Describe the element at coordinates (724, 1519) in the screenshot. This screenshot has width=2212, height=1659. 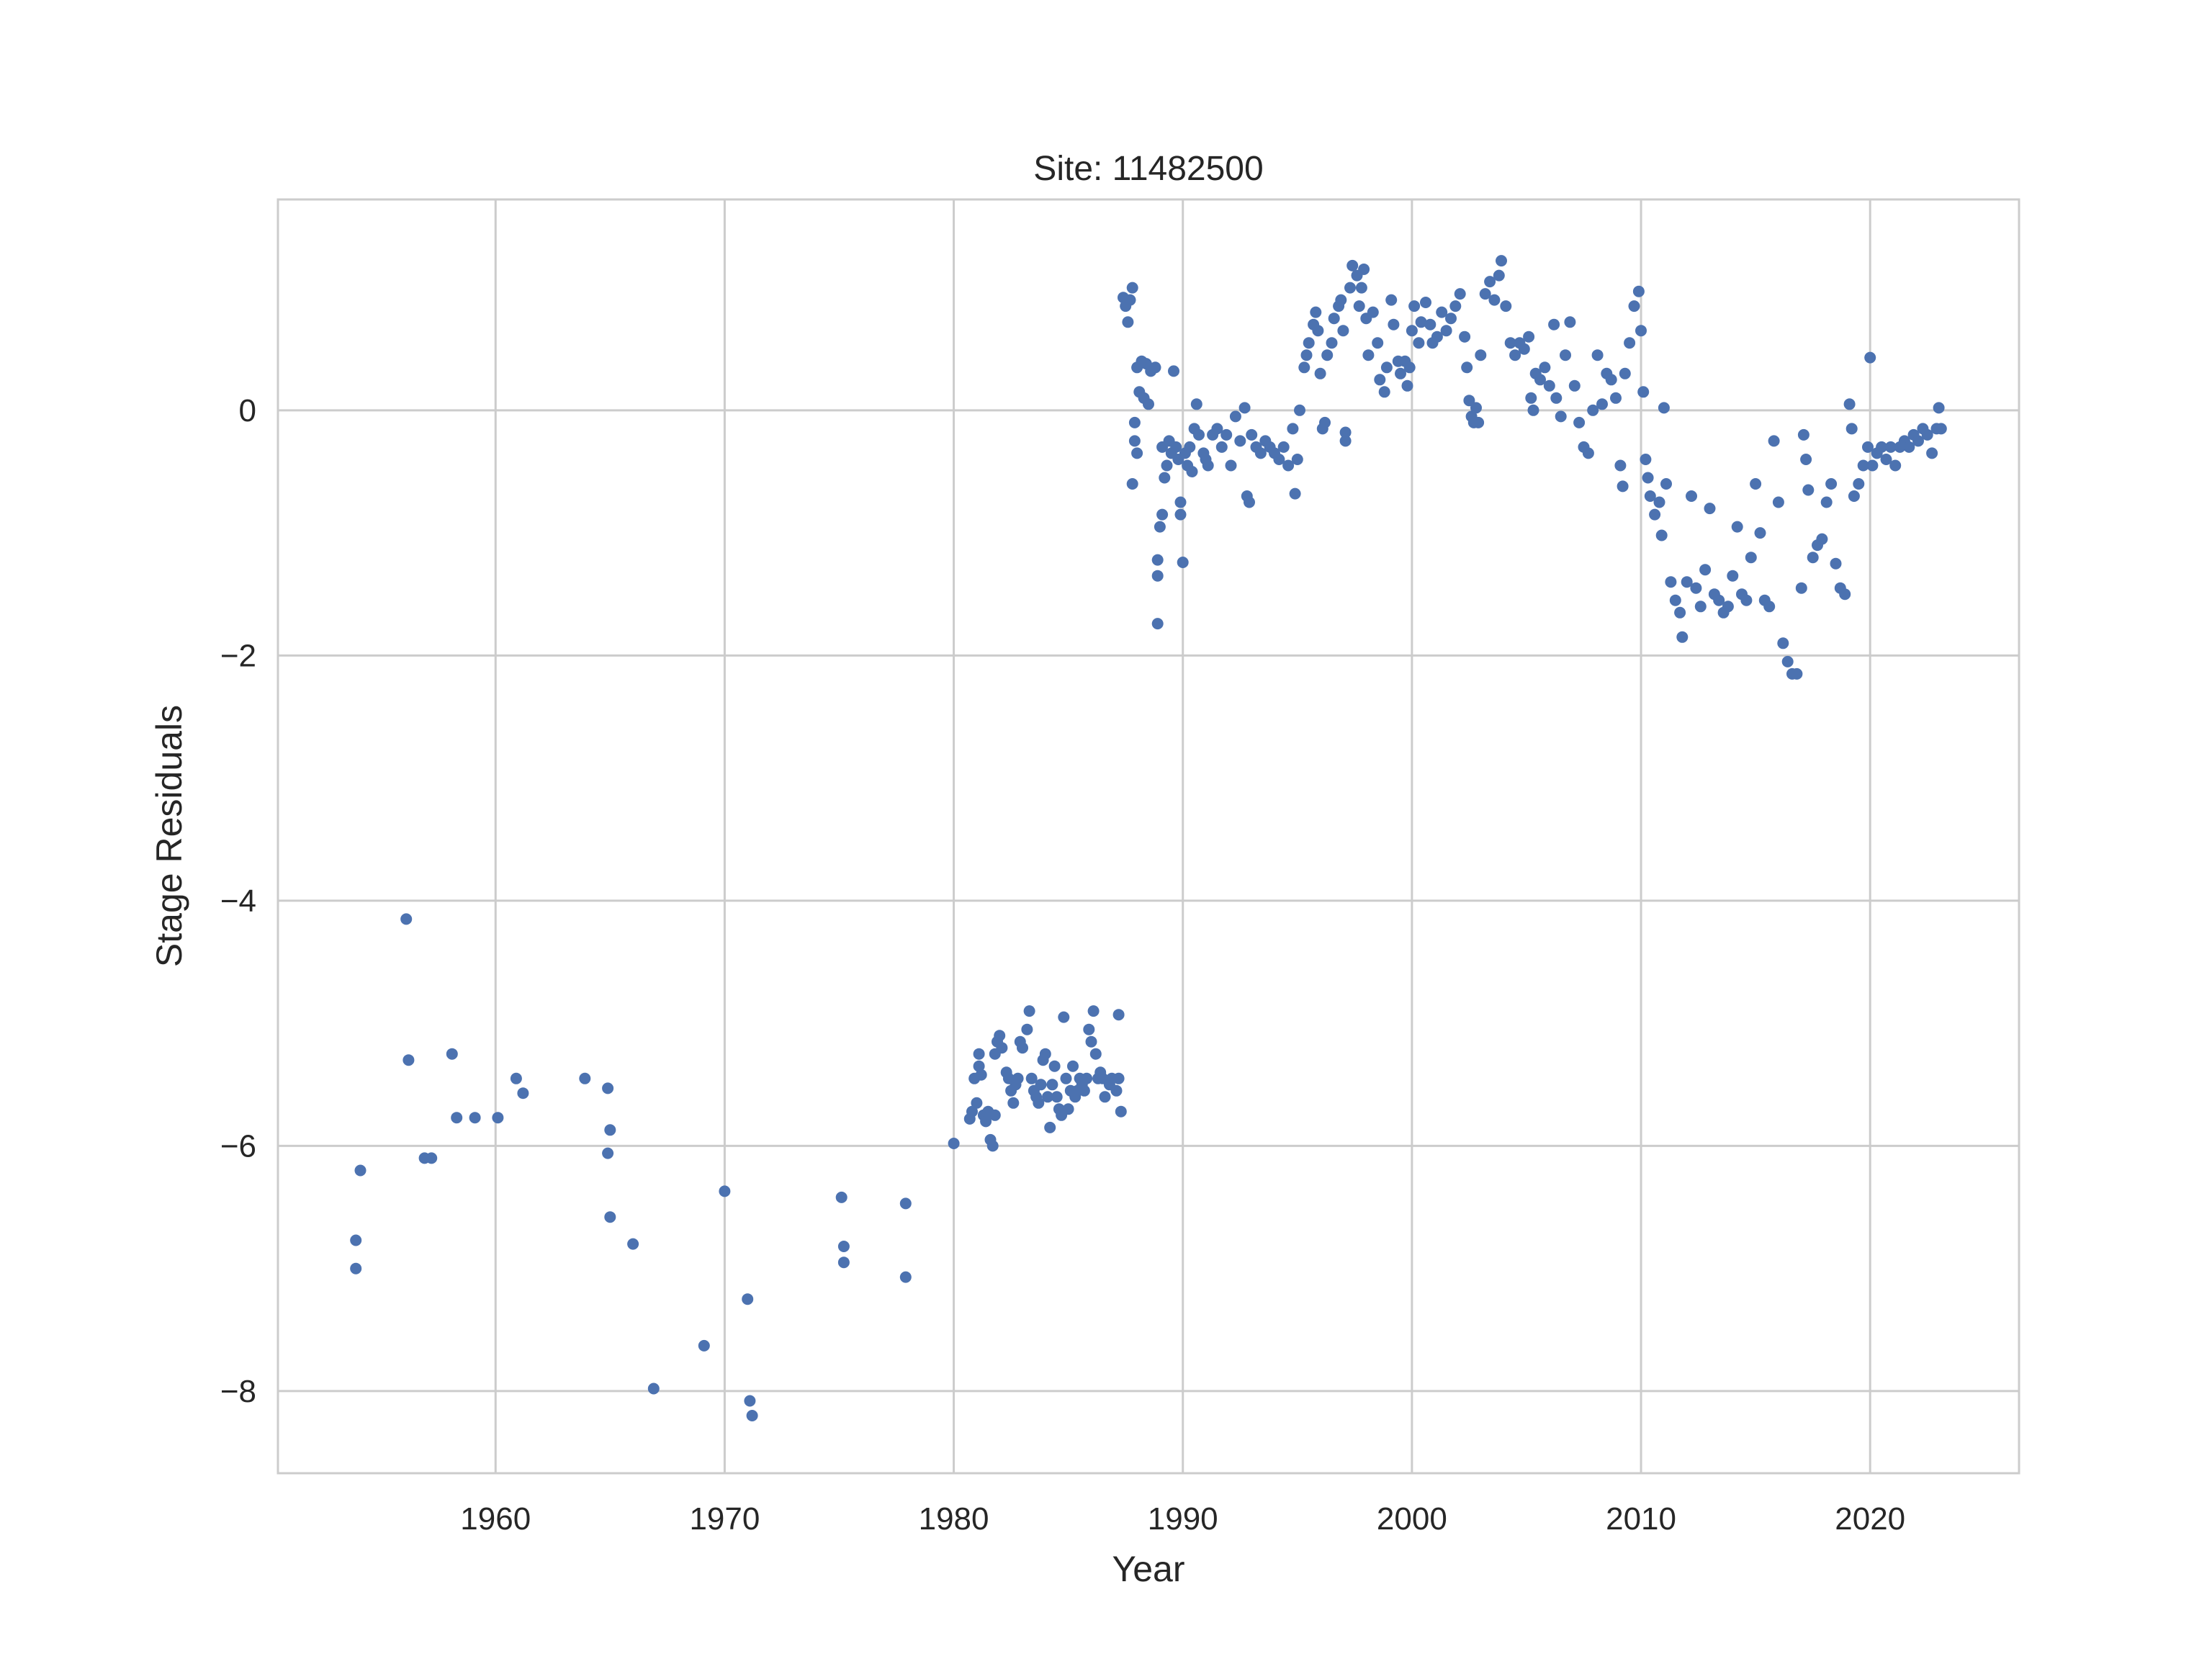
I see `x-tick-label: 1970` at that location.